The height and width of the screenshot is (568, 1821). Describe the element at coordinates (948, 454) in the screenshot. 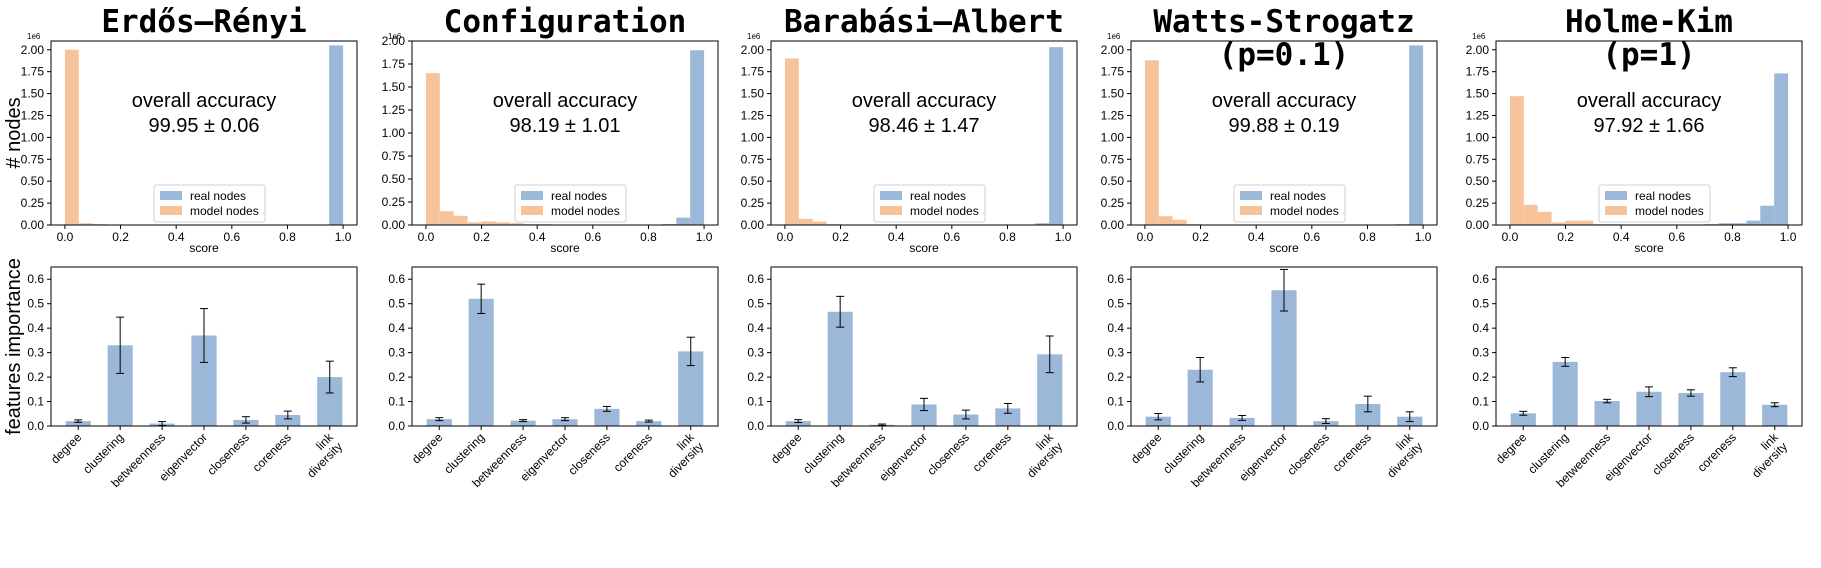

I see `feature-label-line: closeness` at that location.